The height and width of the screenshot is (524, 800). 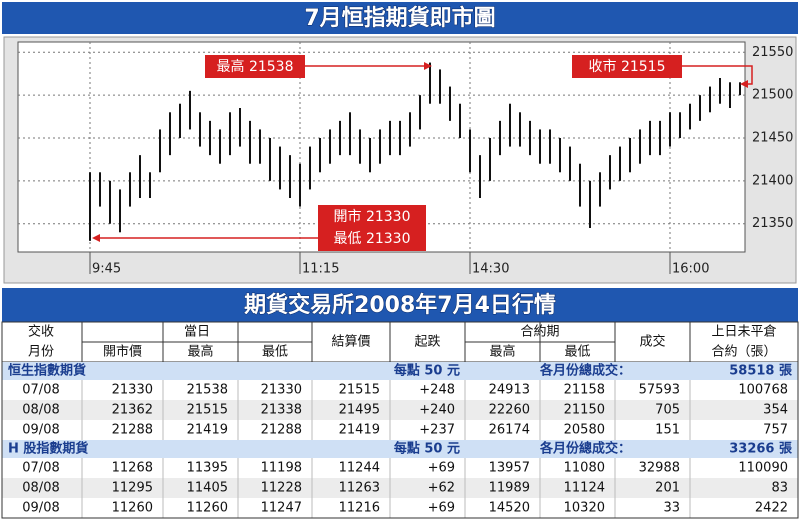 I want to click on column-header: 成交, so click(x=652, y=342).